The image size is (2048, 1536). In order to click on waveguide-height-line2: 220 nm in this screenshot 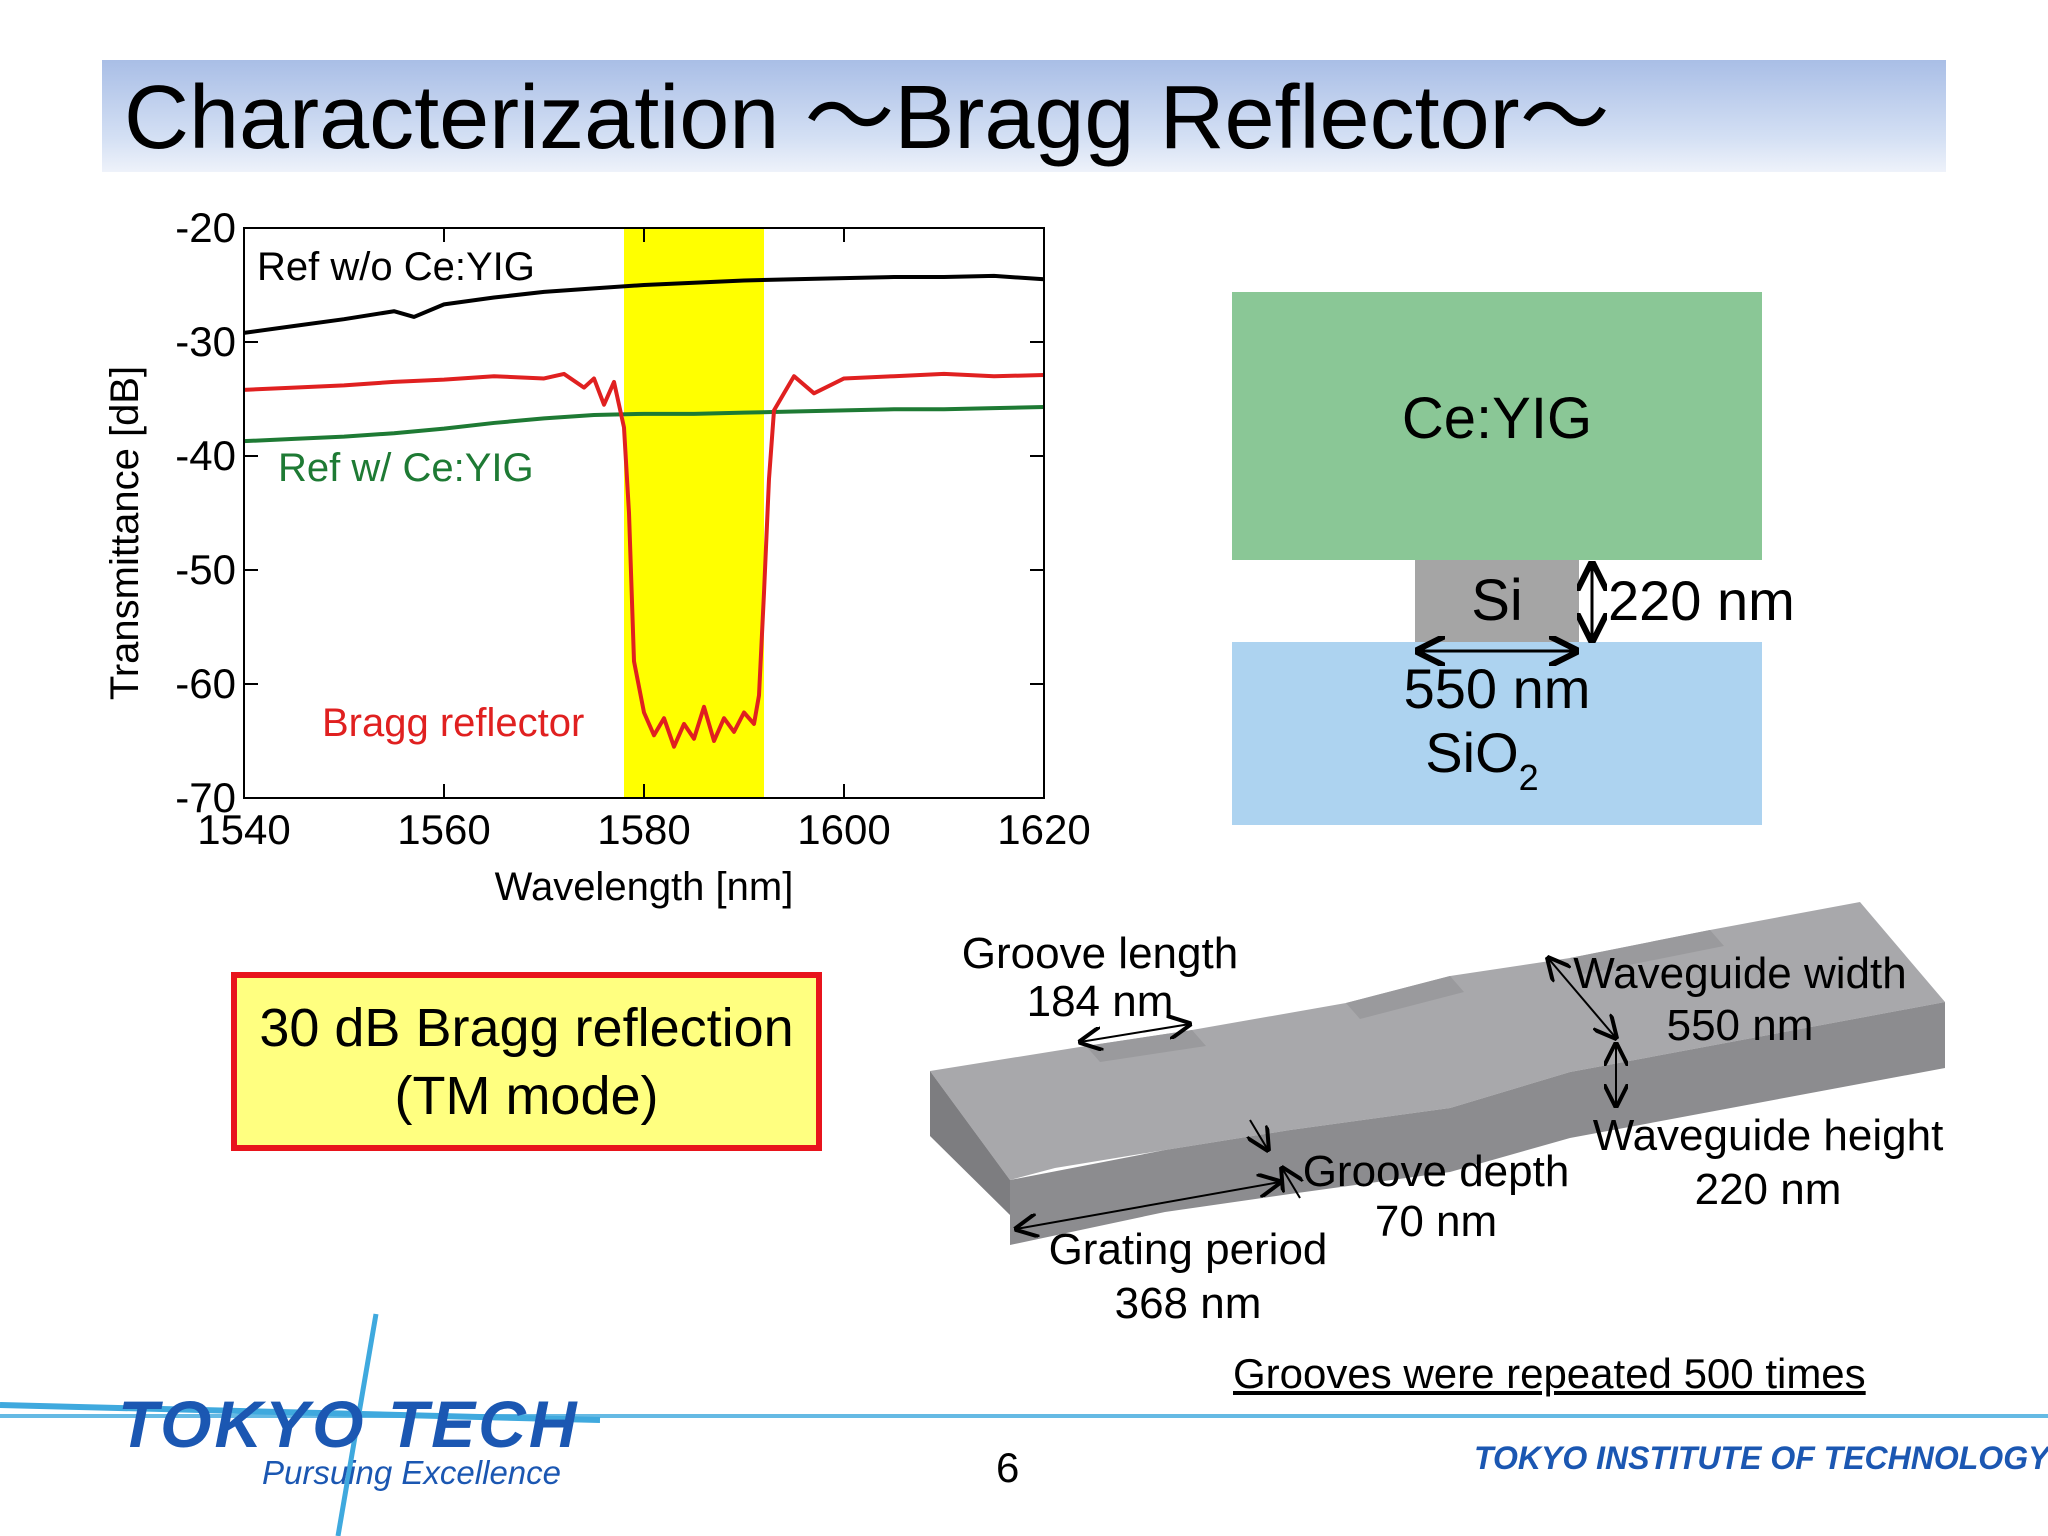, I will do `click(1768, 1189)`.